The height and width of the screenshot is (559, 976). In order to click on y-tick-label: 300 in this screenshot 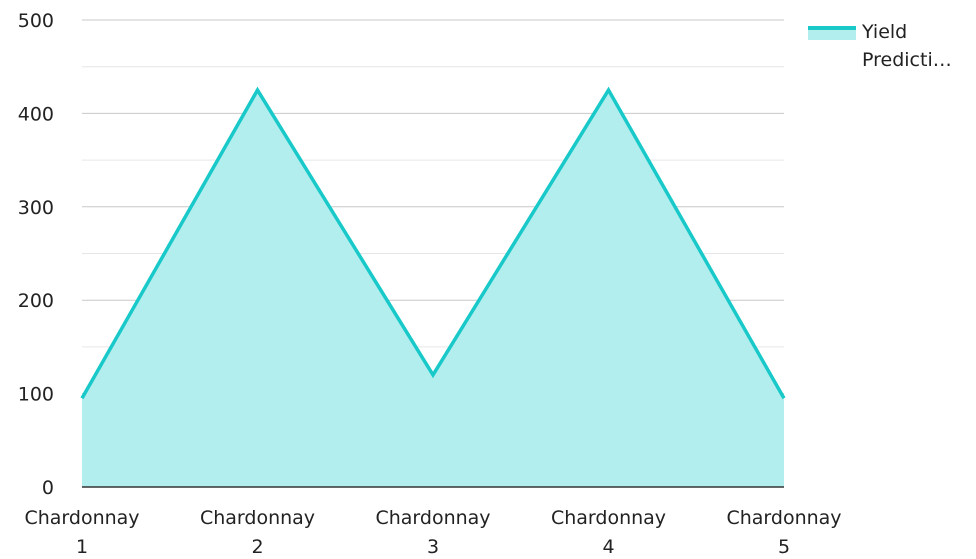, I will do `click(36, 208)`.